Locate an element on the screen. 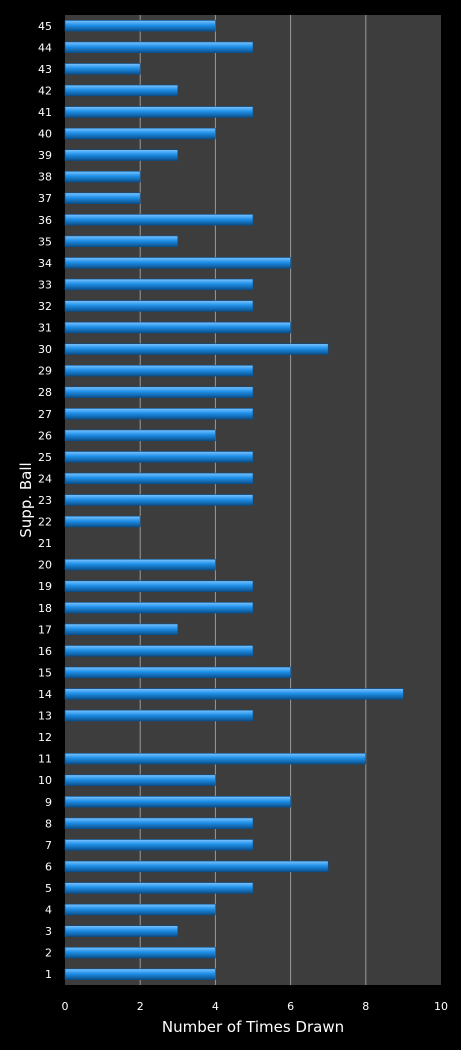 The height and width of the screenshot is (1050, 461). x-axis-title: Number of Times Drawn is located at coordinates (253, 1027).